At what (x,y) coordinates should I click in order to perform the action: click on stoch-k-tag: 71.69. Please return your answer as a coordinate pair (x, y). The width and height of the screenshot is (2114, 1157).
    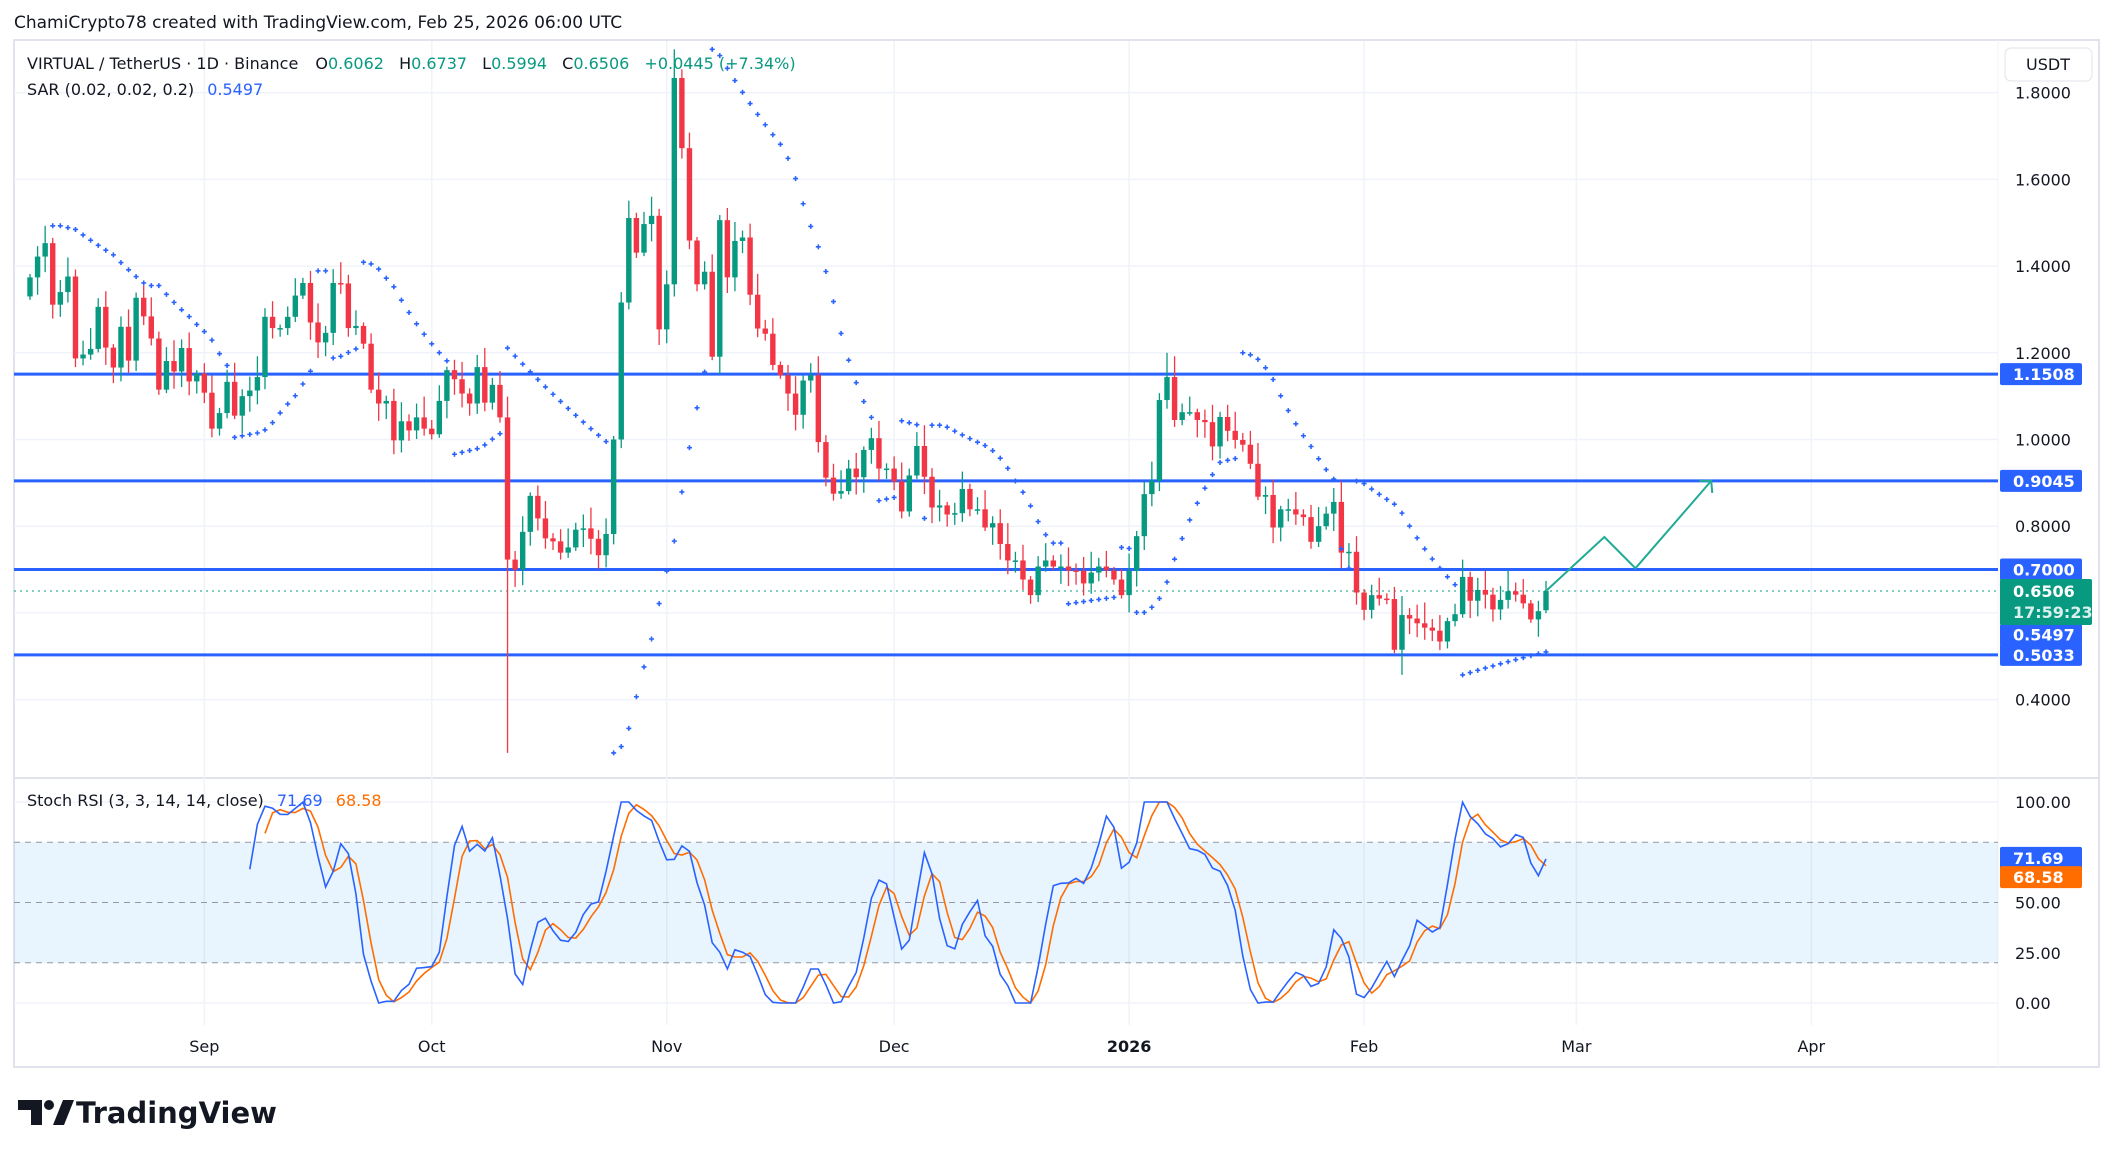
    Looking at the image, I should click on (2041, 857).